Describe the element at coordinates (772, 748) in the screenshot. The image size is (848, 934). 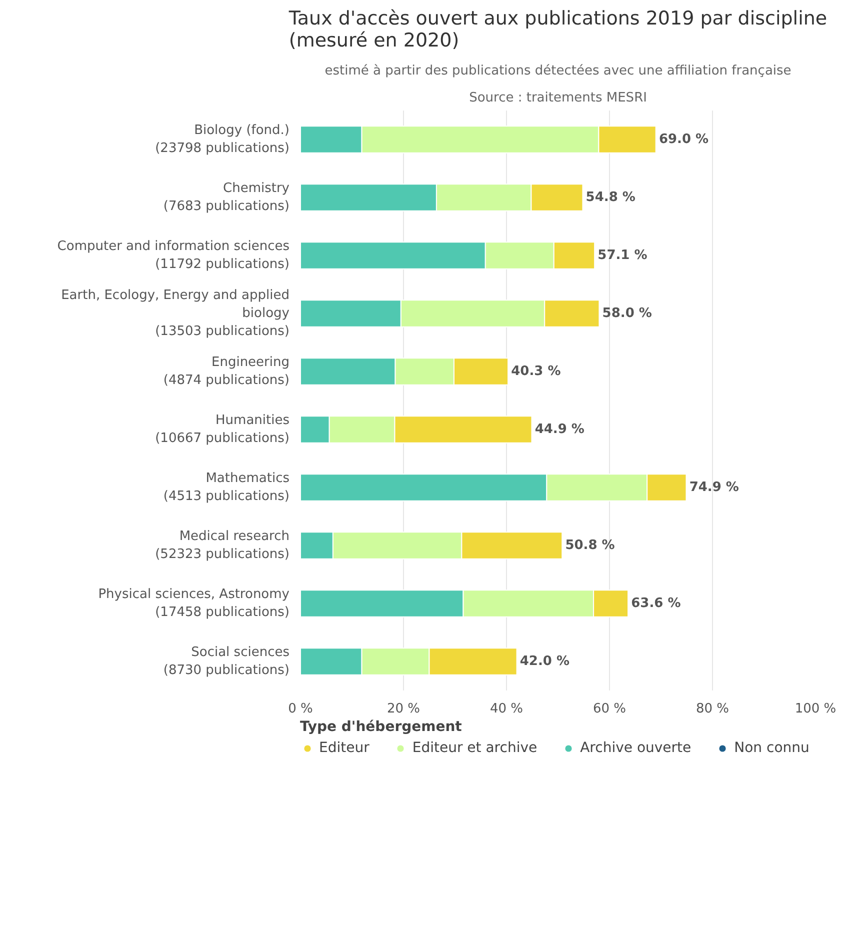
I see `legend-label: Non connu` at that location.